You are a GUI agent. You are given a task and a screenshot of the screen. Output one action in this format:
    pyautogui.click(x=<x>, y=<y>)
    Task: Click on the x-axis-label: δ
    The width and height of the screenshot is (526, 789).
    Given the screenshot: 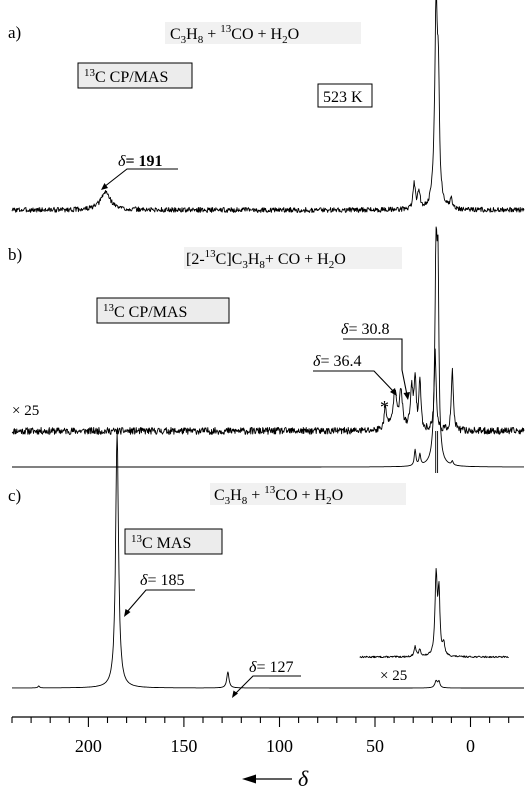 What is the action you would take?
    pyautogui.click(x=303, y=777)
    